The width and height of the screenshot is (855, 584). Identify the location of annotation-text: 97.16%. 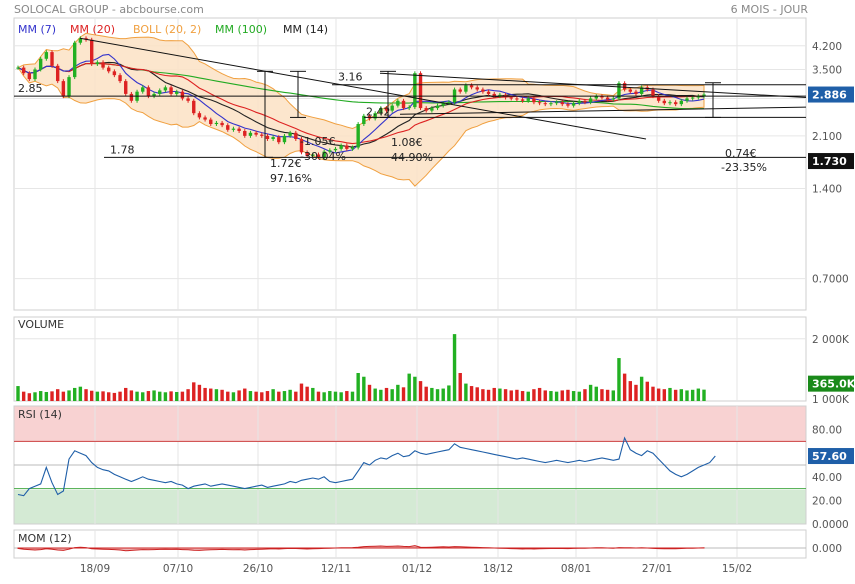
(291, 178).